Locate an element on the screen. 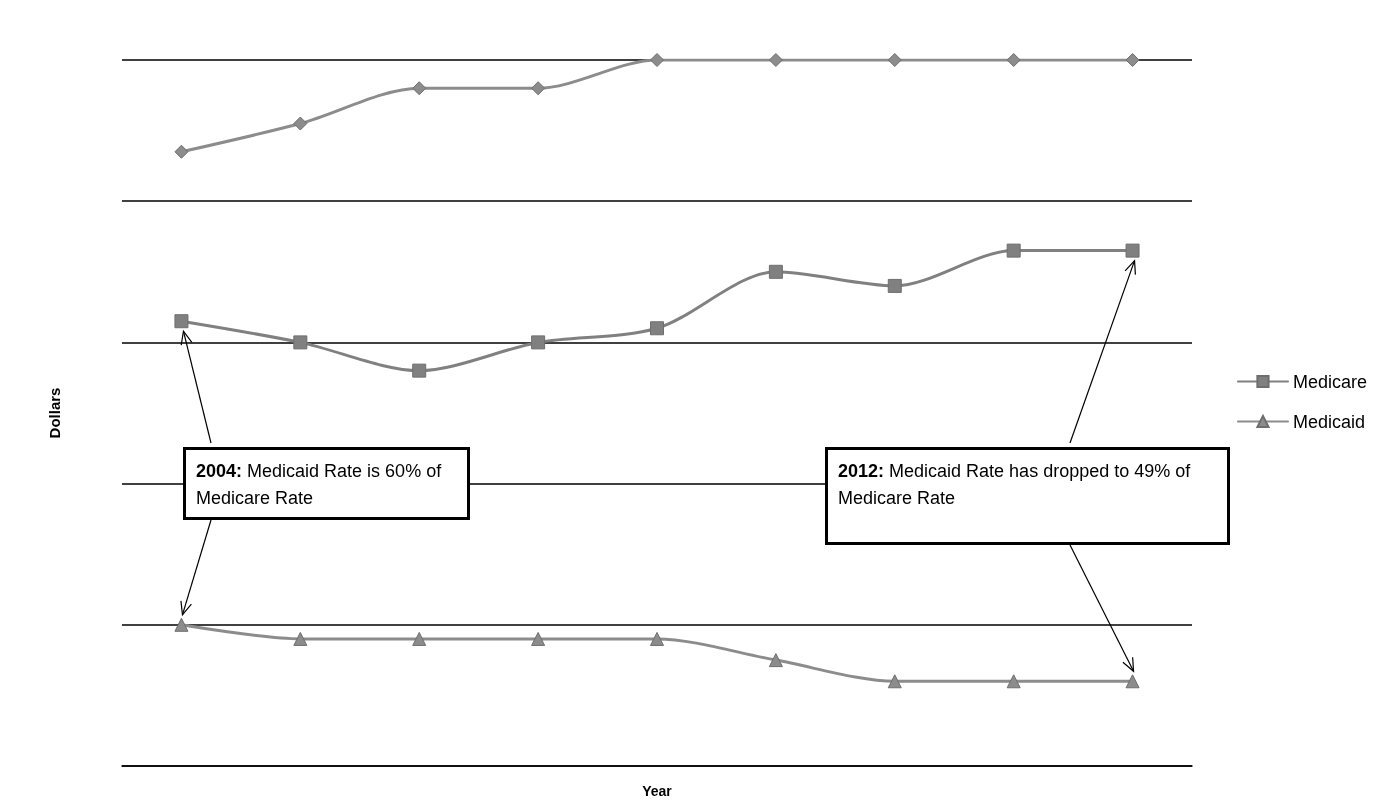 Image resolution: width=1382 pixels, height=803 pixels. x-axis-title: Year is located at coordinates (657, 791).